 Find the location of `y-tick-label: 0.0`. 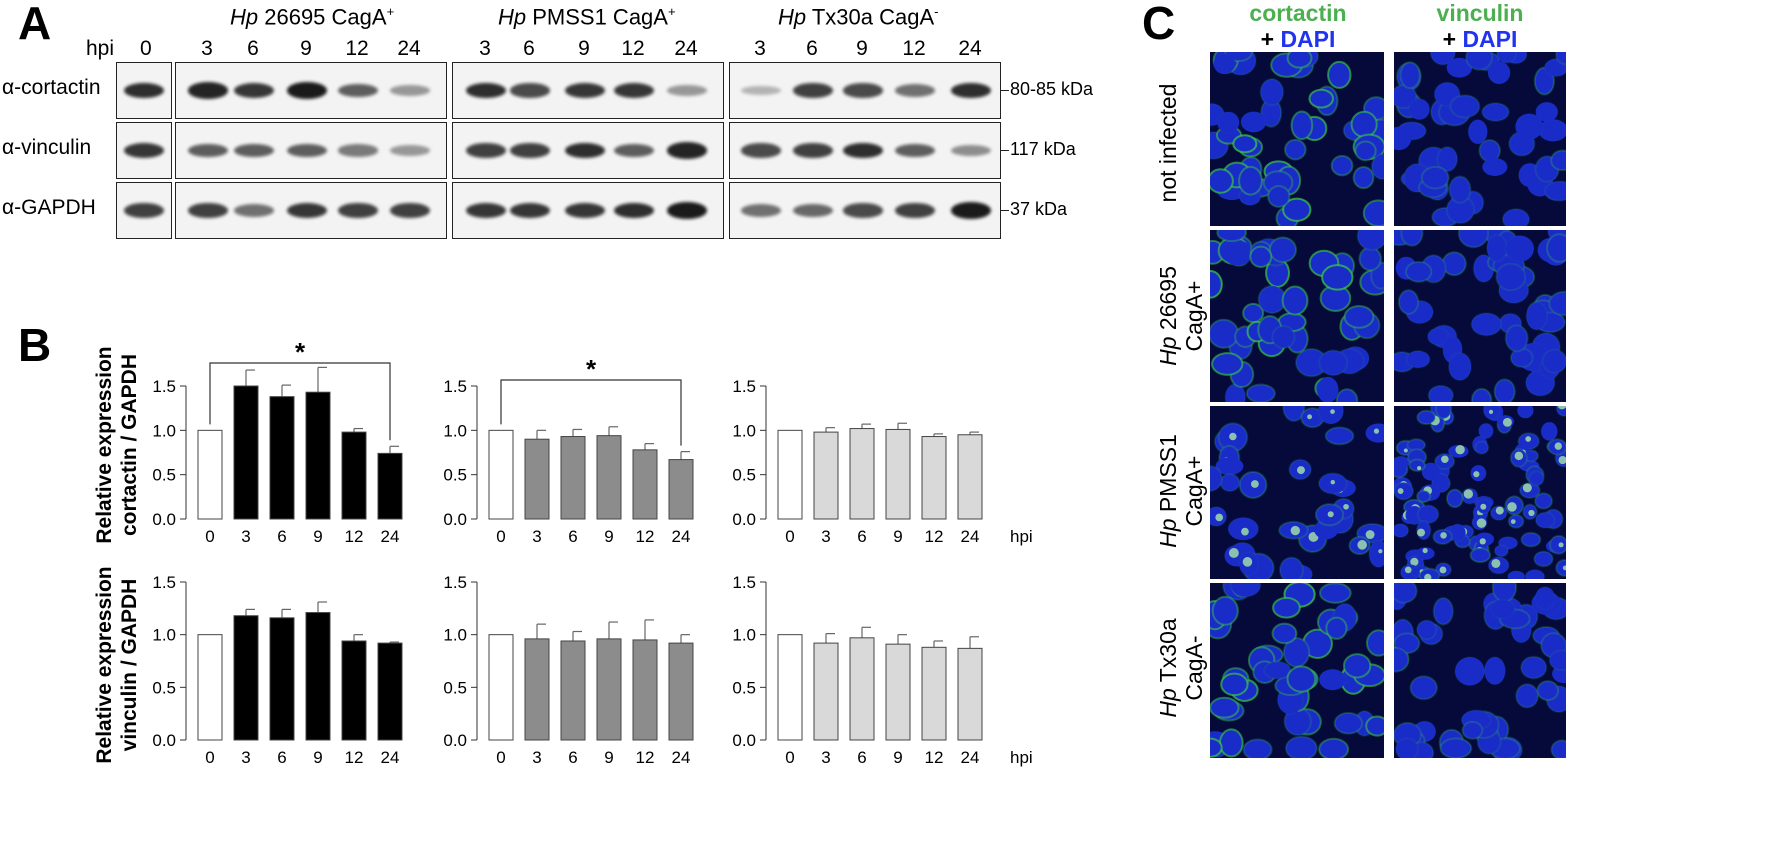

y-tick-label: 0.0 is located at coordinates (744, 519).